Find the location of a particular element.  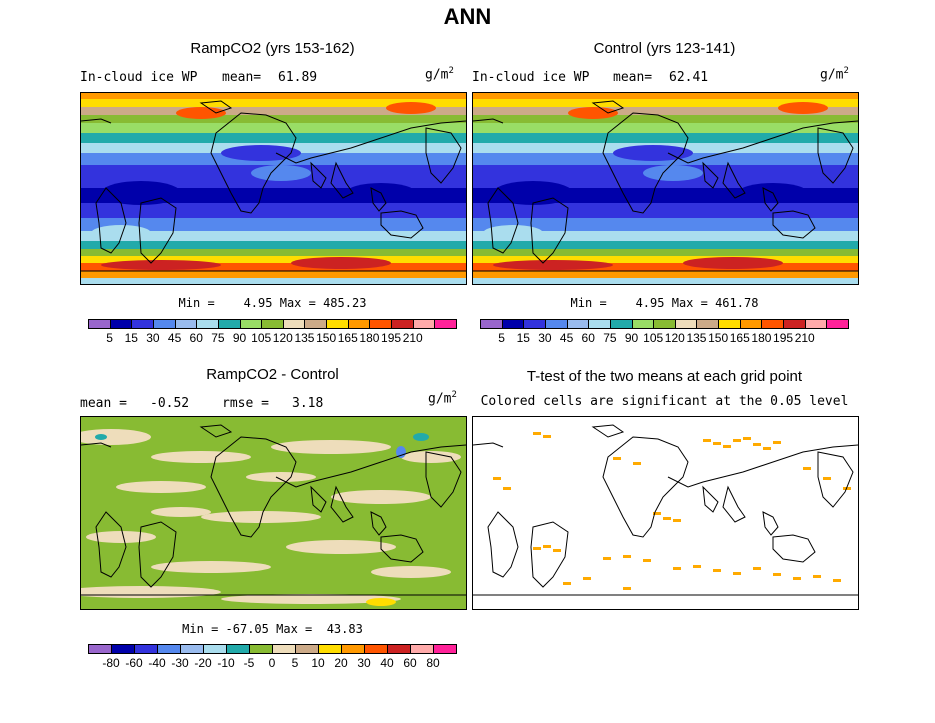

ttest-background is located at coordinates (665, 513).